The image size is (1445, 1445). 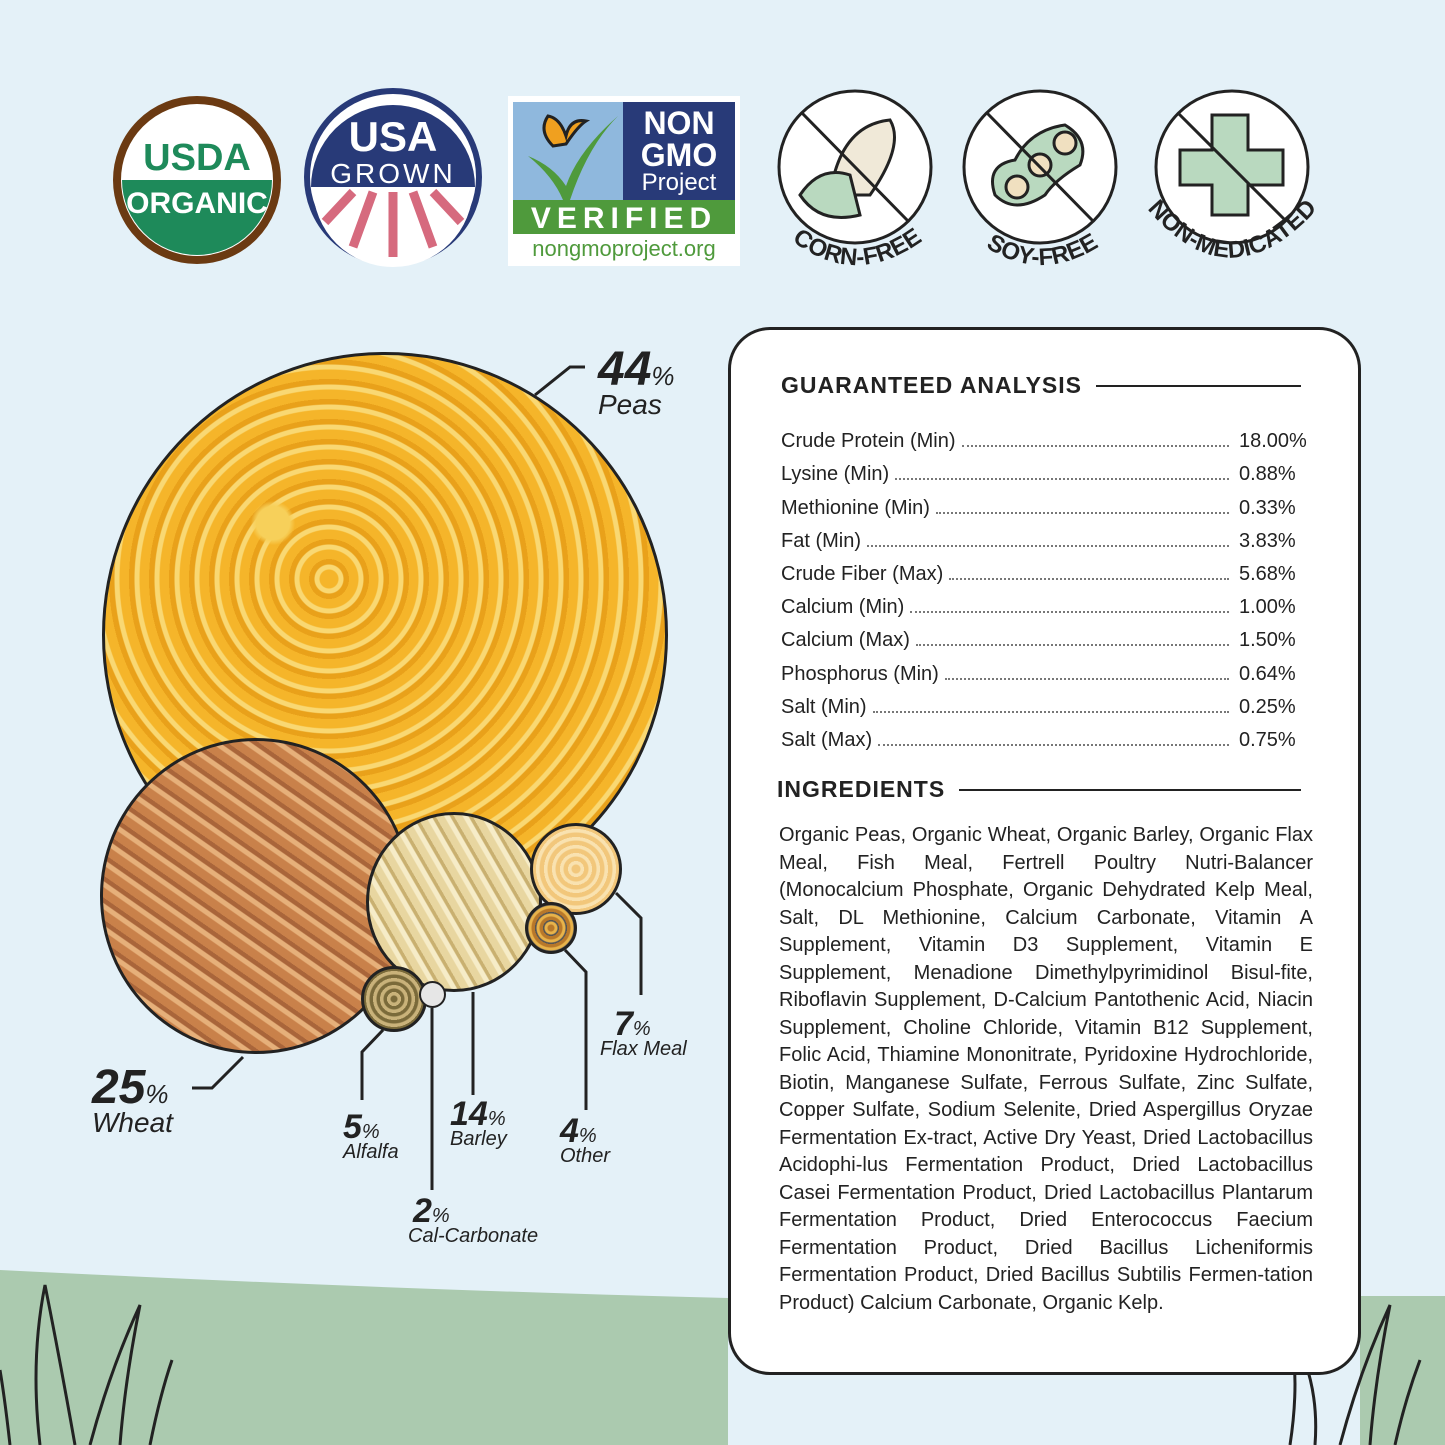 I want to click on analysis-row: Salt (Min) 0.25%, so click(x=1038, y=706).